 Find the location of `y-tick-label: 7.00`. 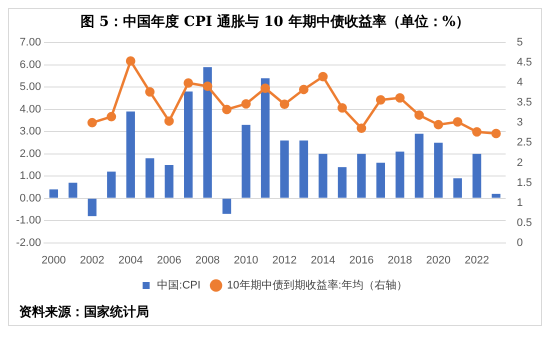

y-tick-label: 7.00 is located at coordinates (31, 42).